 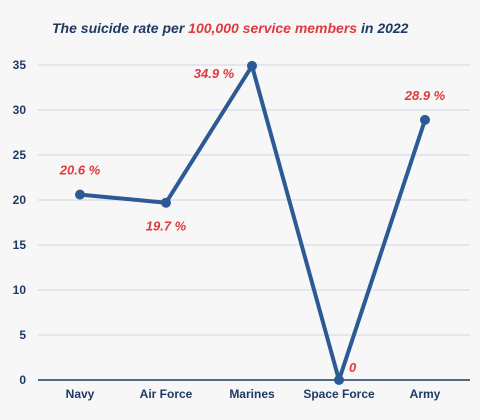 I want to click on data-label: 28.9 %, so click(x=425, y=95).